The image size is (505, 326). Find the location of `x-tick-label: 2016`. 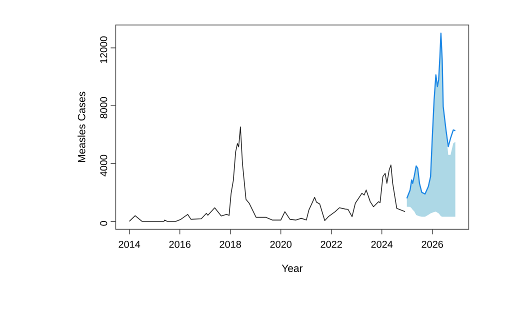

x-tick-label: 2016 is located at coordinates (179, 244).